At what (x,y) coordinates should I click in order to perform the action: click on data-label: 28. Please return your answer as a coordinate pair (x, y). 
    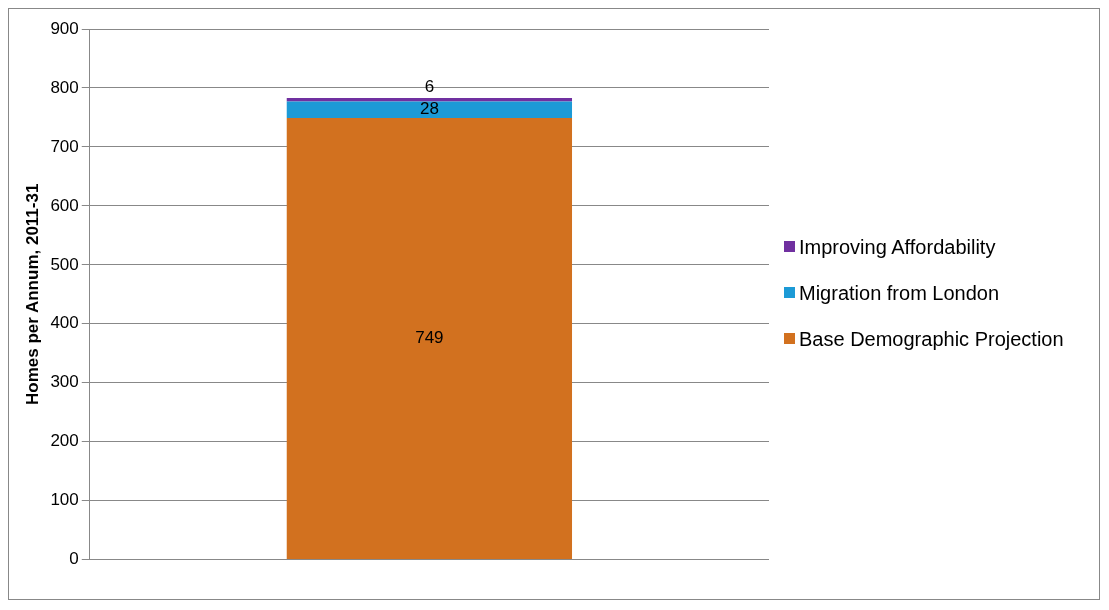
    Looking at the image, I should click on (429, 109).